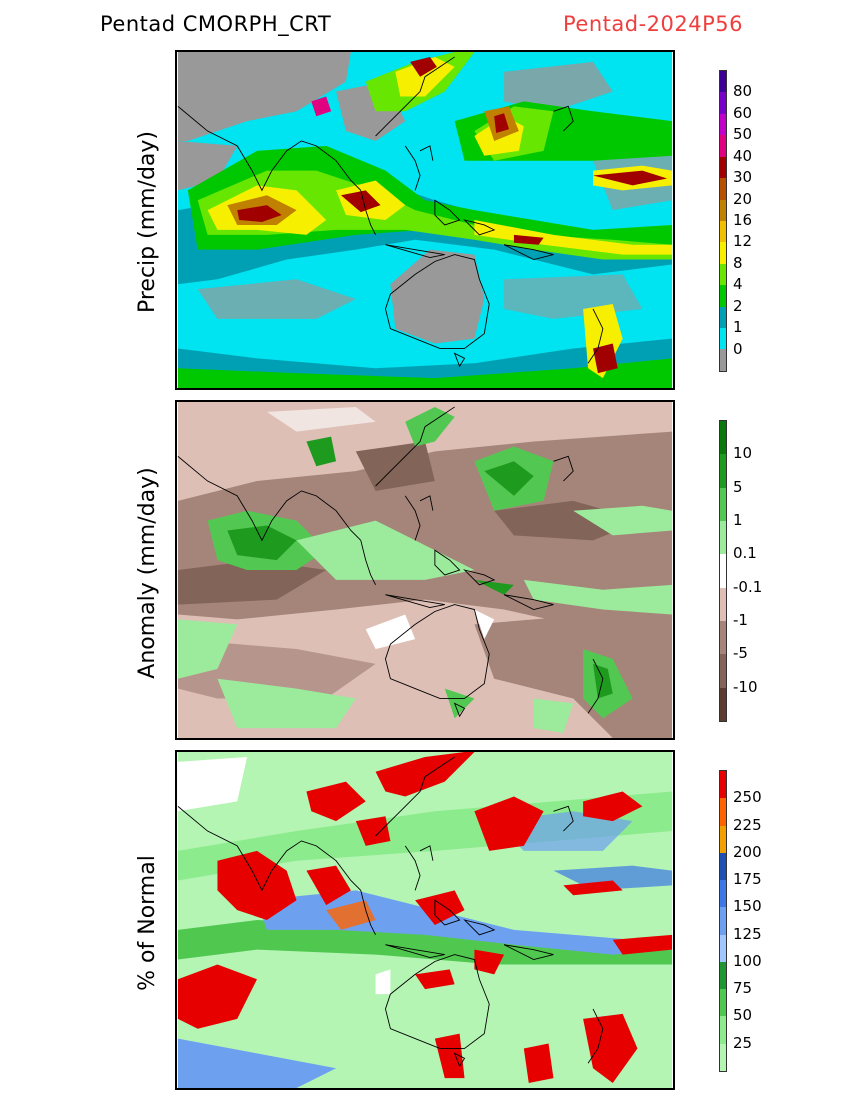 The width and height of the screenshot is (850, 1100). What do you see at coordinates (147, 573) in the screenshot?
I see `anomaly-ylabel: Anomaly (mm/day)` at bounding box center [147, 573].